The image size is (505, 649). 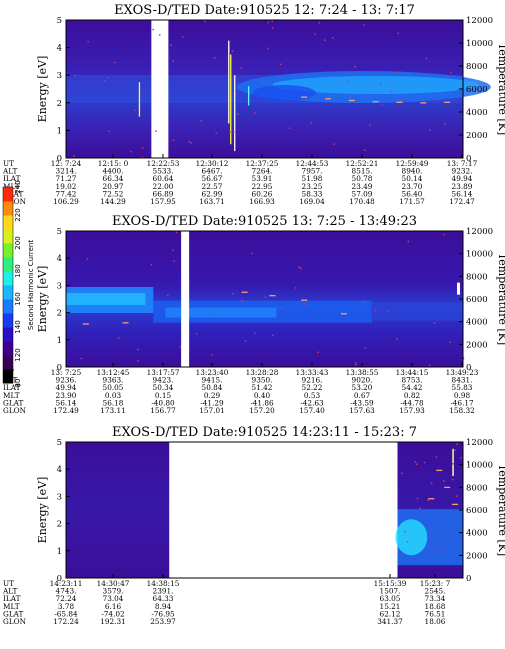 I want to click on table-cell: 8940., so click(x=412, y=171).